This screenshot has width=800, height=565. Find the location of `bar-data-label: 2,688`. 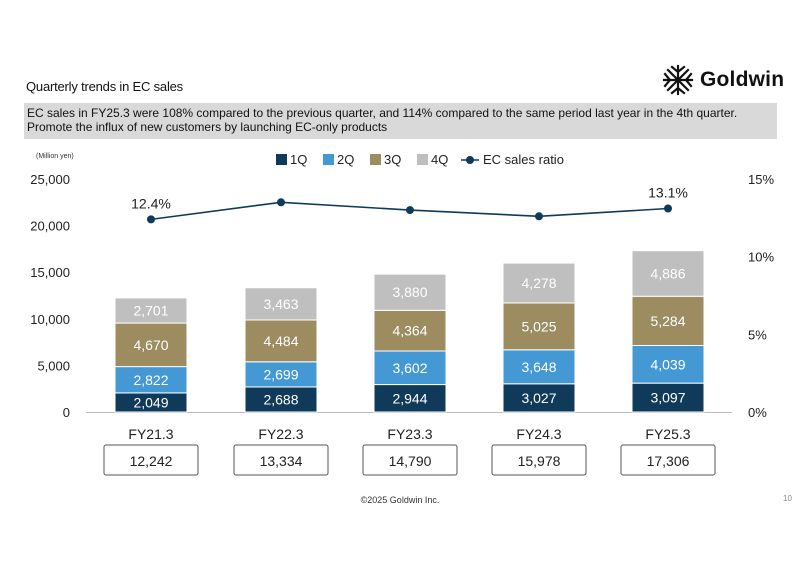

bar-data-label: 2,688 is located at coordinates (280, 399).